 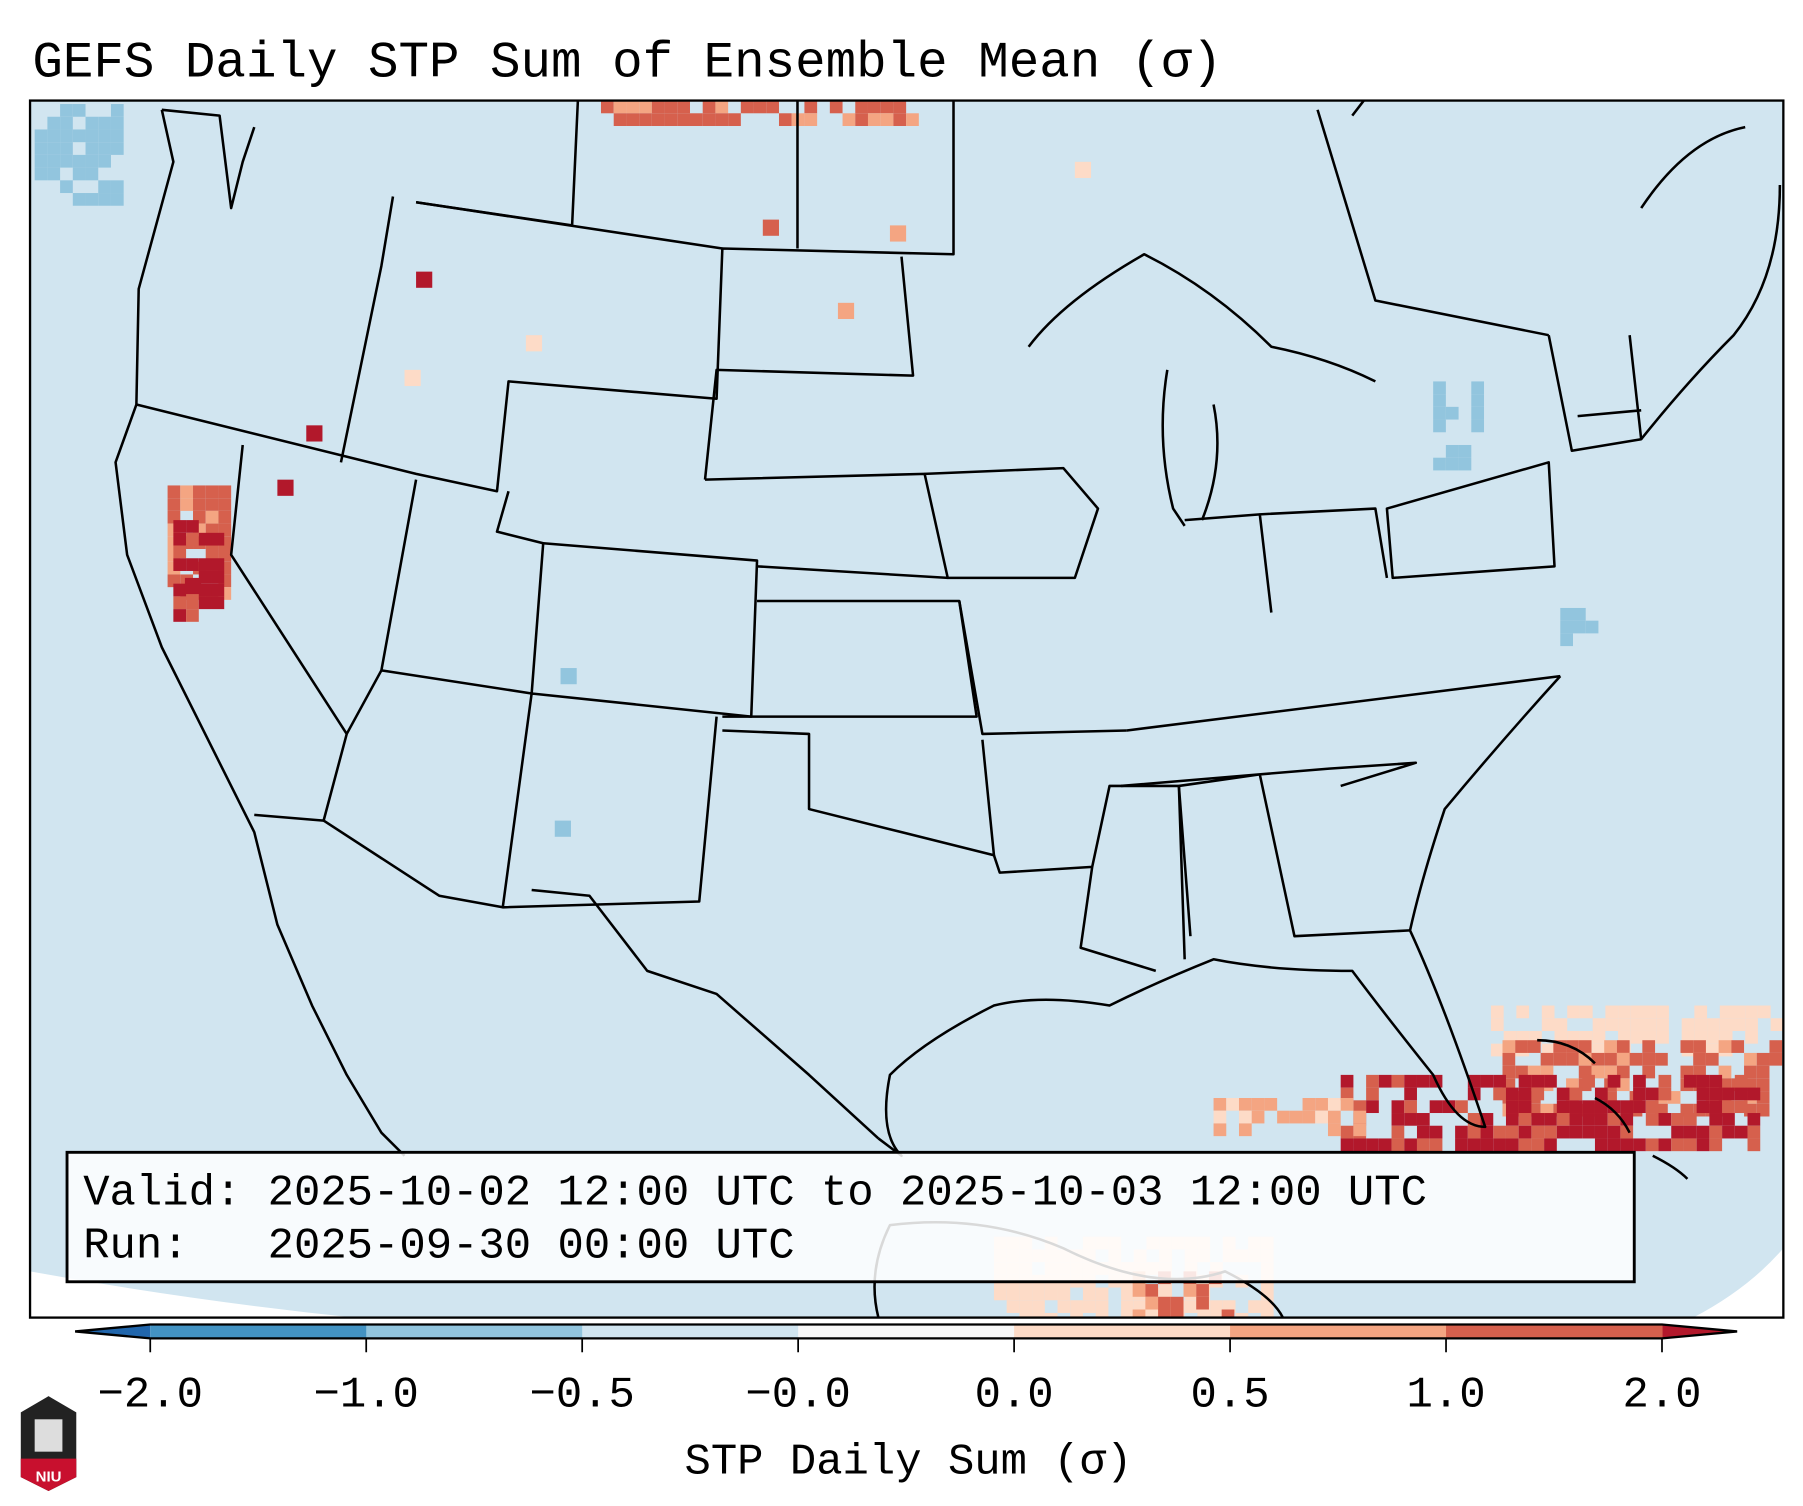 I want to click on colorbar-tick-label: 2.0, so click(x=1661, y=1396).